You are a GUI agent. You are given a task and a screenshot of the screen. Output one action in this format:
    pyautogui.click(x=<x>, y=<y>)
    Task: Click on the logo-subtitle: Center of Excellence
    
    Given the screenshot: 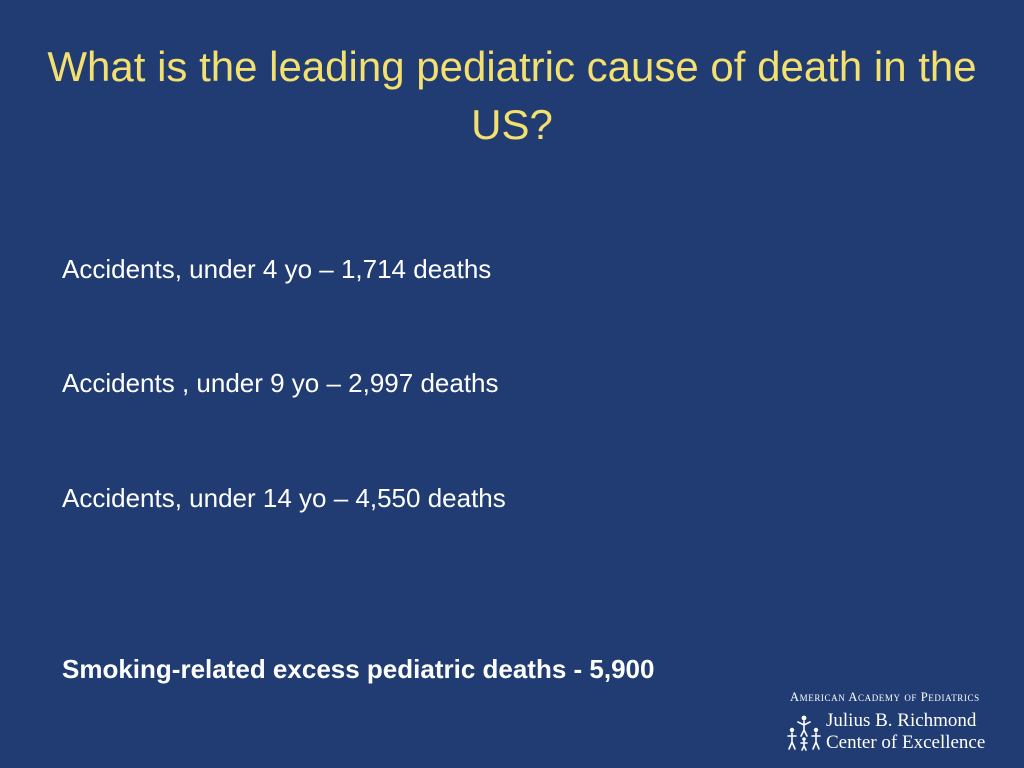 What is the action you would take?
    pyautogui.click(x=906, y=742)
    